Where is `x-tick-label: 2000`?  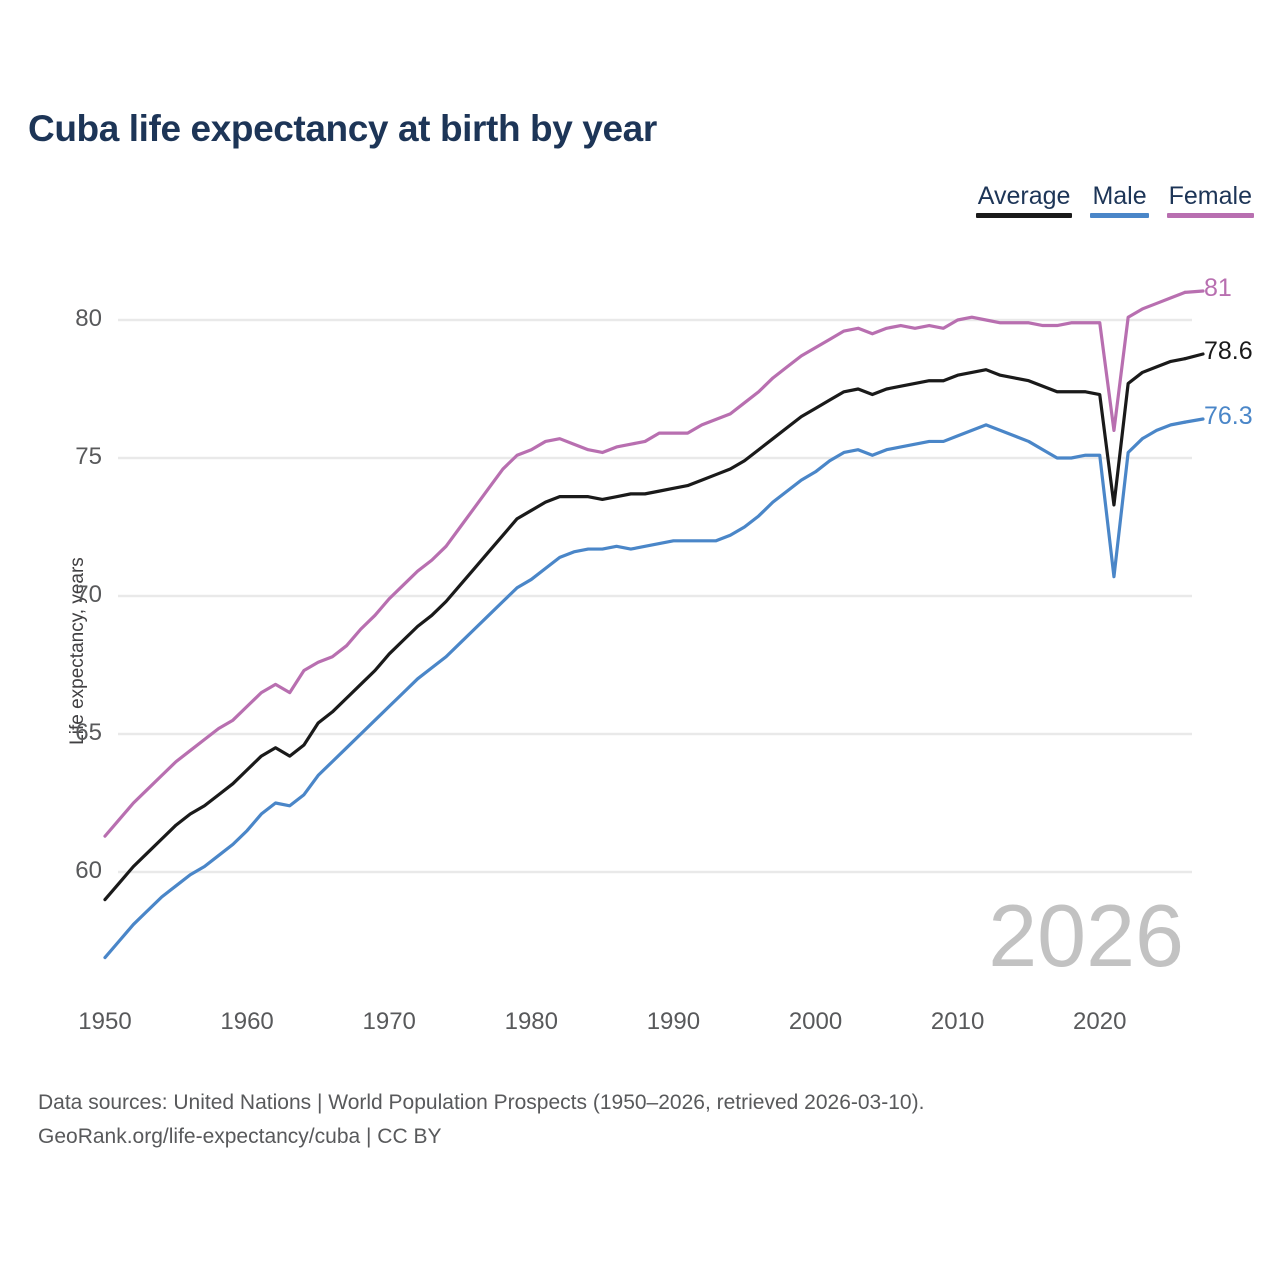 x-tick-label: 2000 is located at coordinates (815, 1021).